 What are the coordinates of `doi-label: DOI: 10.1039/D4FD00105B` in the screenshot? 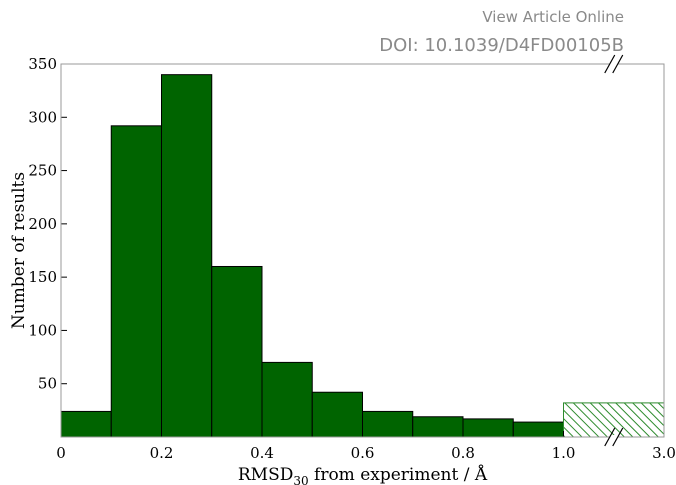 It's located at (501, 45).